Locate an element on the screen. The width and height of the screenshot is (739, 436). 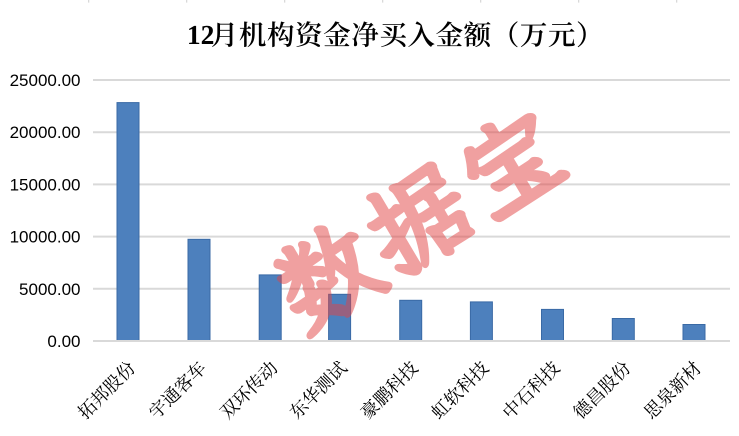
svg-text: 20000.00 is located at coordinates (45, 132).